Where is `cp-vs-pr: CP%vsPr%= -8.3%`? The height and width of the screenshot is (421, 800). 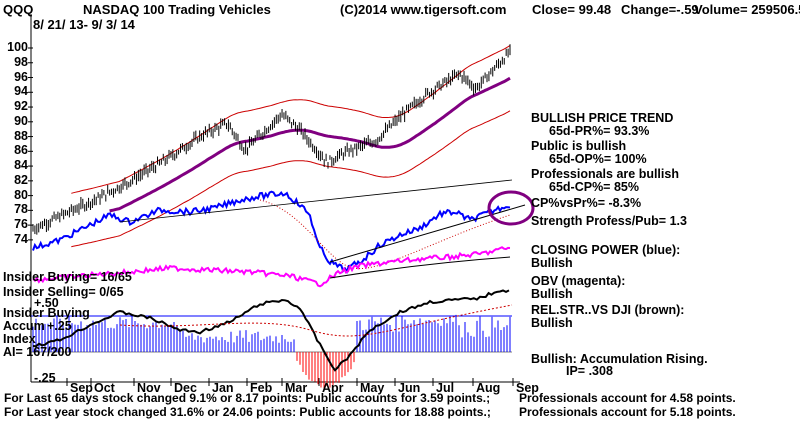
cp-vs-pr: CP%vsPr%= -8.3% is located at coordinates (586, 203).